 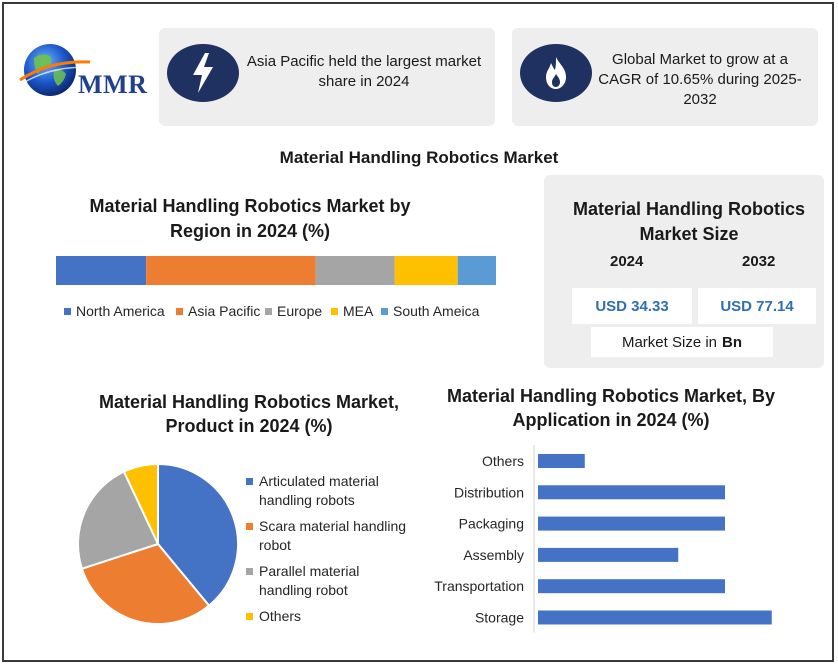 What do you see at coordinates (491, 524) in the screenshot?
I see `application-category-label: Packaging` at bounding box center [491, 524].